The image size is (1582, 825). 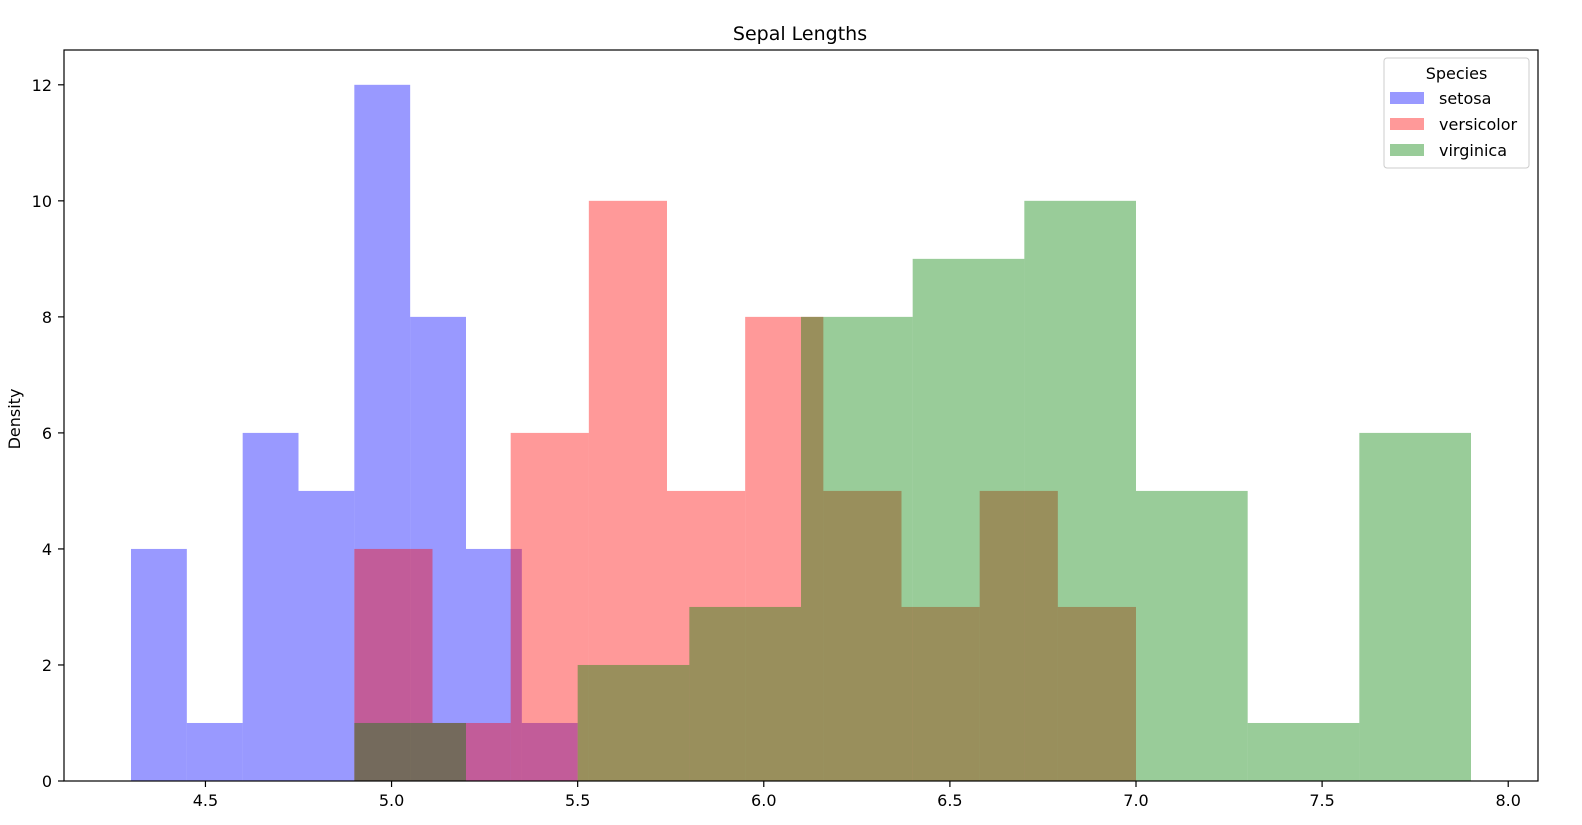 What do you see at coordinates (47, 549) in the screenshot?
I see `y-tick-label: 4` at bounding box center [47, 549].